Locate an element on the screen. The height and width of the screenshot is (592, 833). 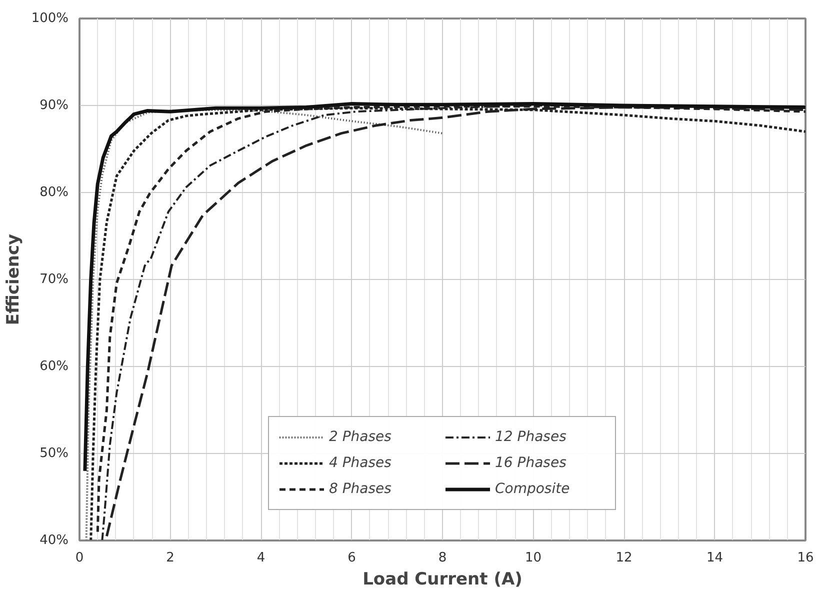
y-tick-label: 40% is located at coordinates (54, 540).